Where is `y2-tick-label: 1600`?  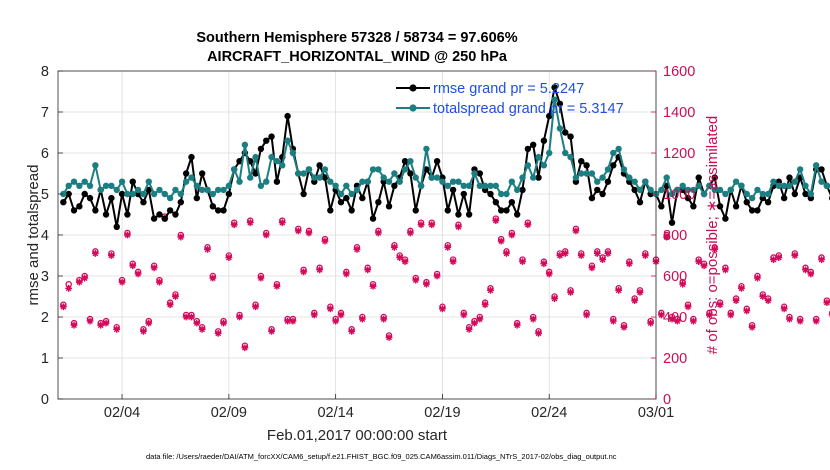
y2-tick-label: 1600 is located at coordinates (679, 72).